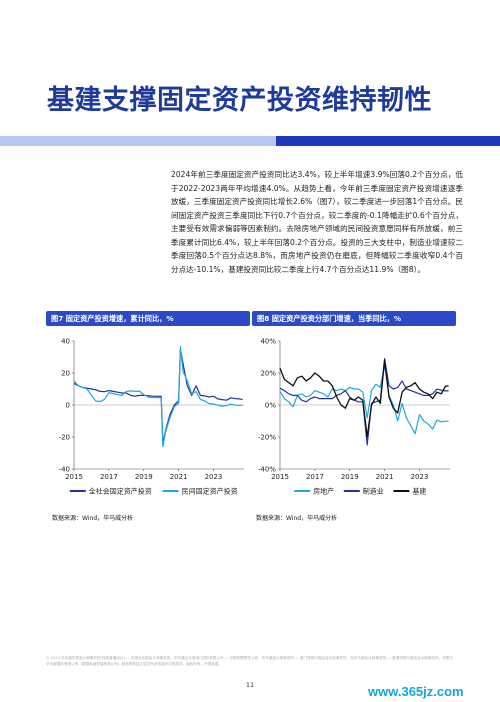 This screenshot has width=500, height=702. I want to click on page-number: 11, so click(250, 685).